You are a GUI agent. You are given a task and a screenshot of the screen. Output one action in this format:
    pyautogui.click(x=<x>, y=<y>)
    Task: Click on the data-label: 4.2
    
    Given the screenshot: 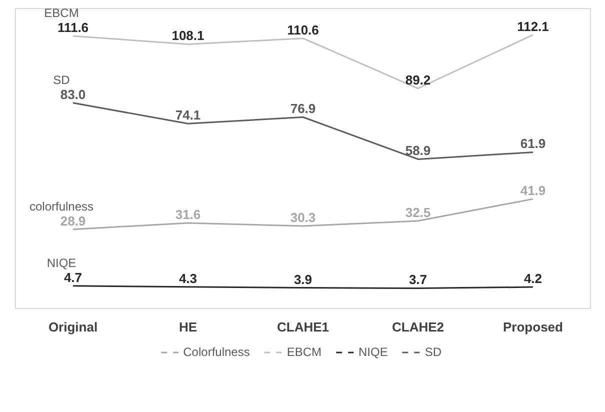 What is the action you would take?
    pyautogui.click(x=533, y=278)
    